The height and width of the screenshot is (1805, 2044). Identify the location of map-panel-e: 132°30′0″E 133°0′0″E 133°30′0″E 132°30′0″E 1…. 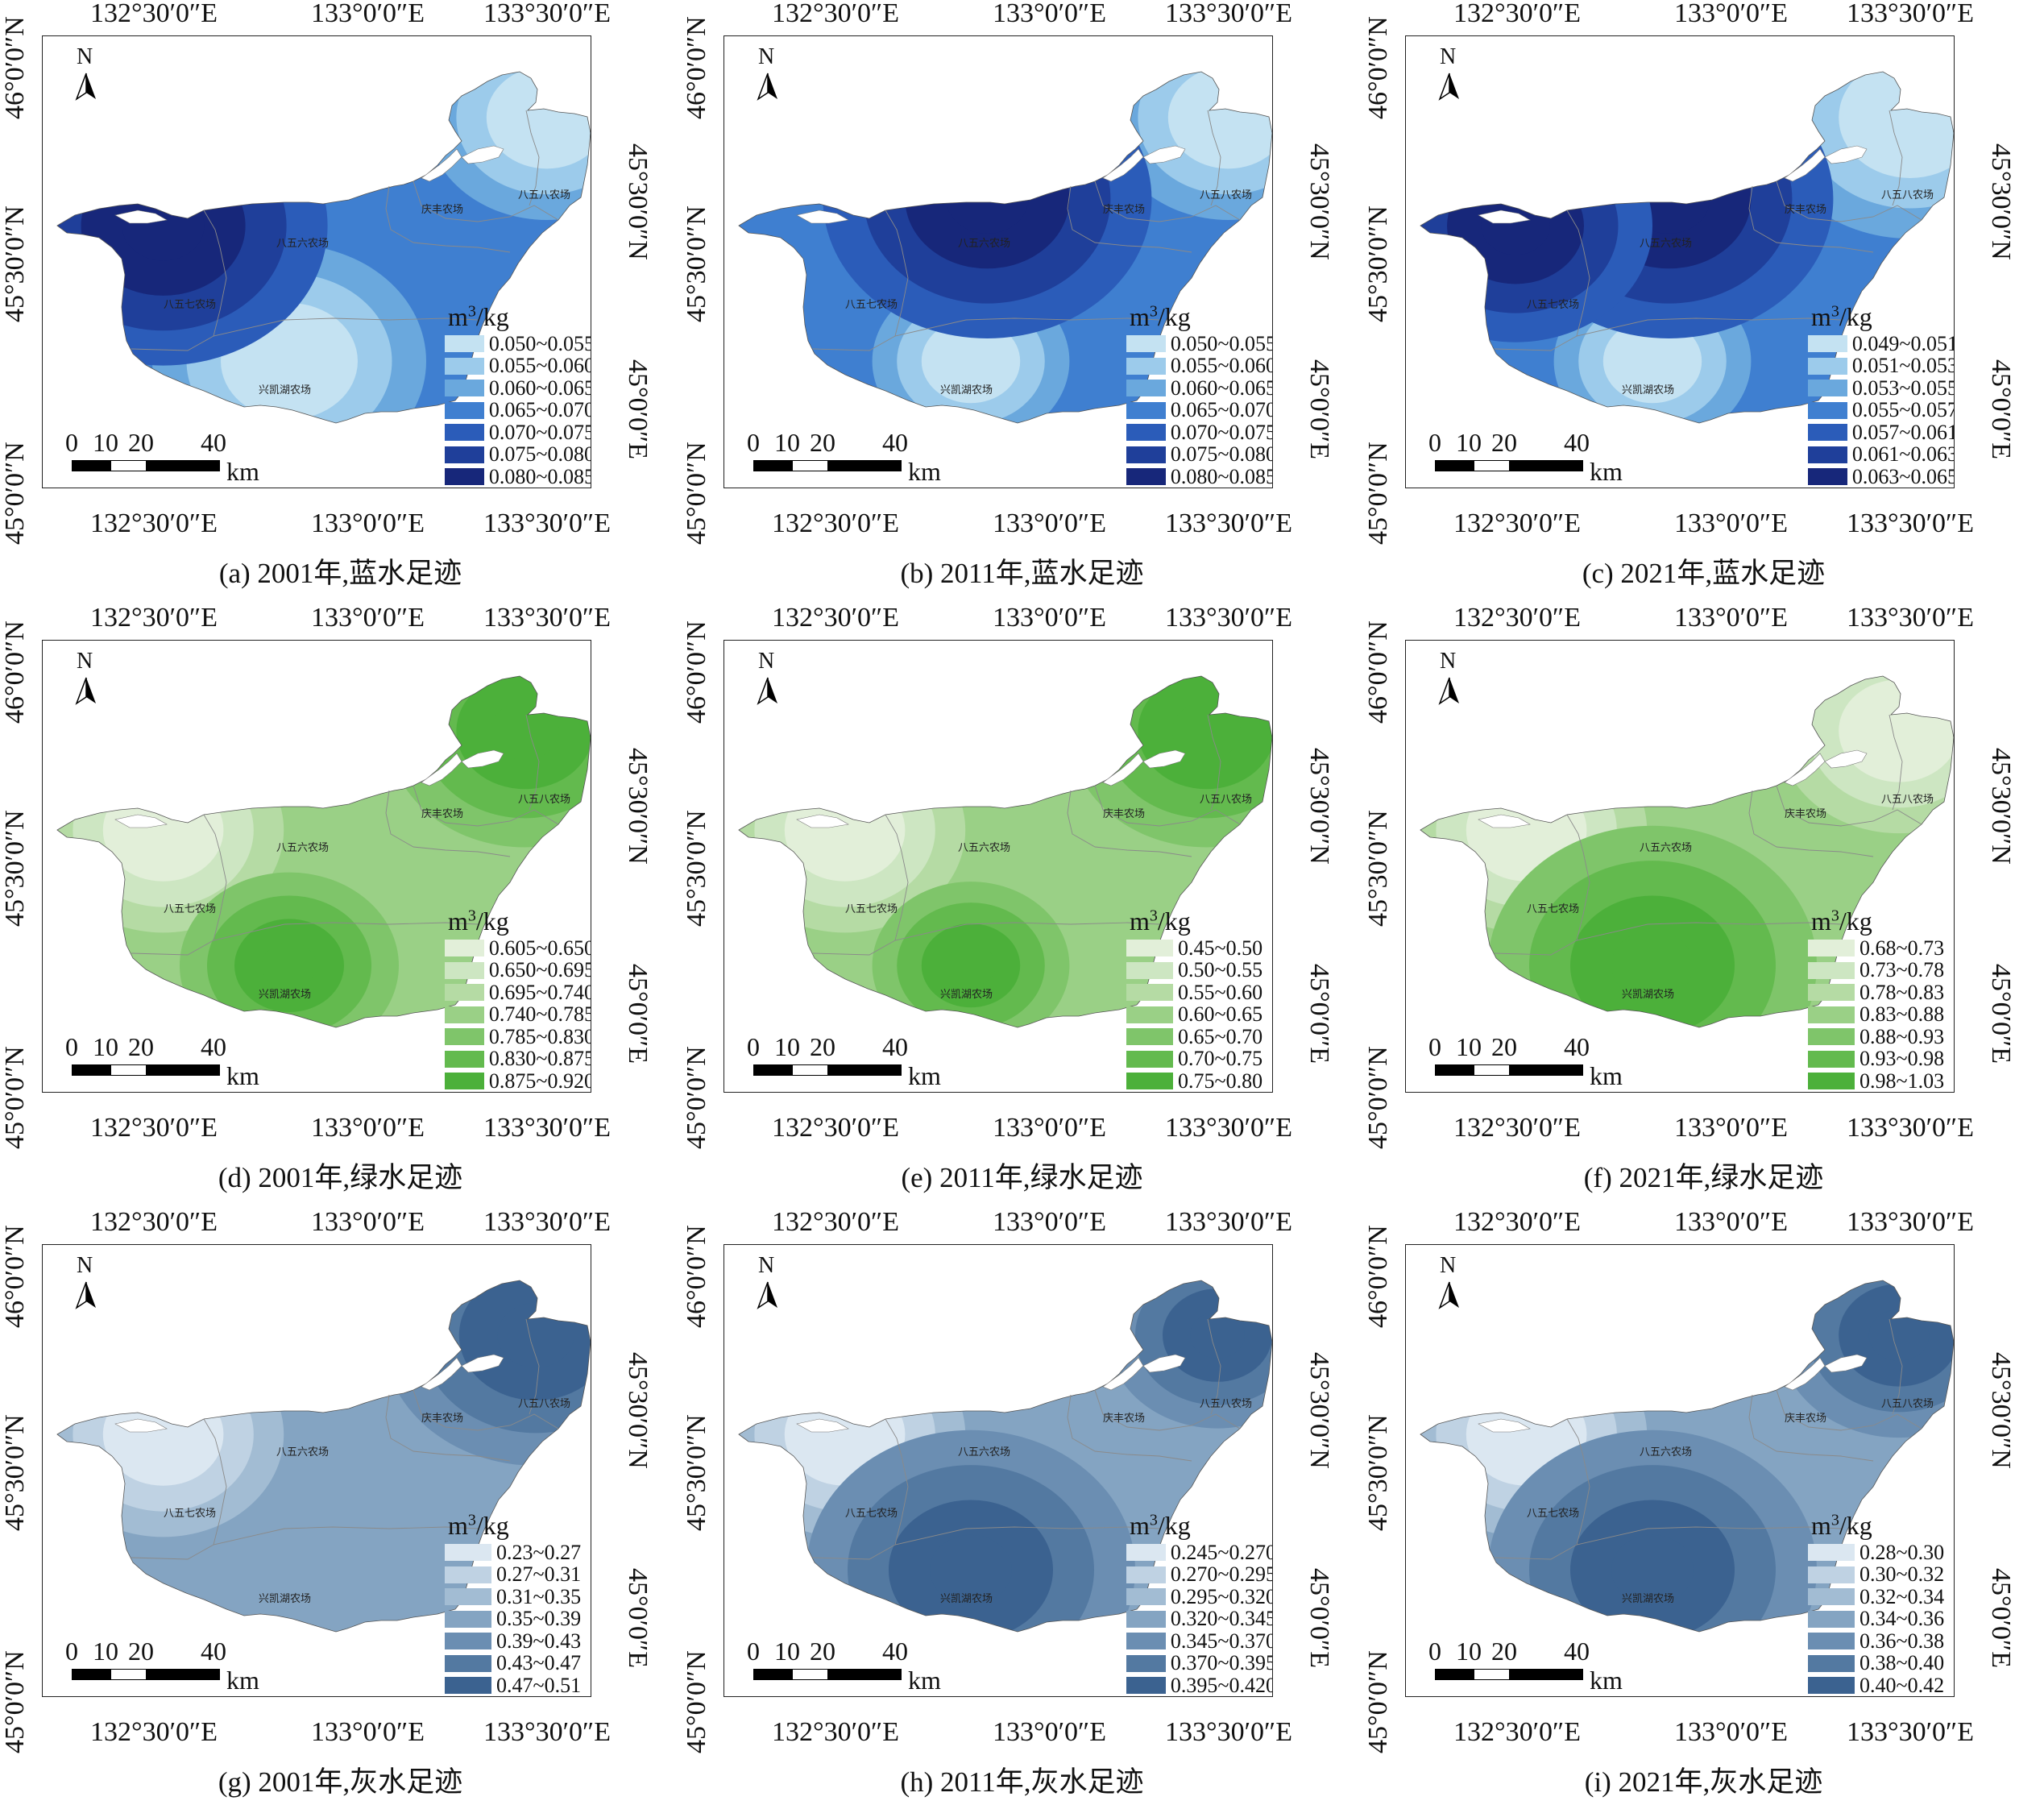
(1022, 902).